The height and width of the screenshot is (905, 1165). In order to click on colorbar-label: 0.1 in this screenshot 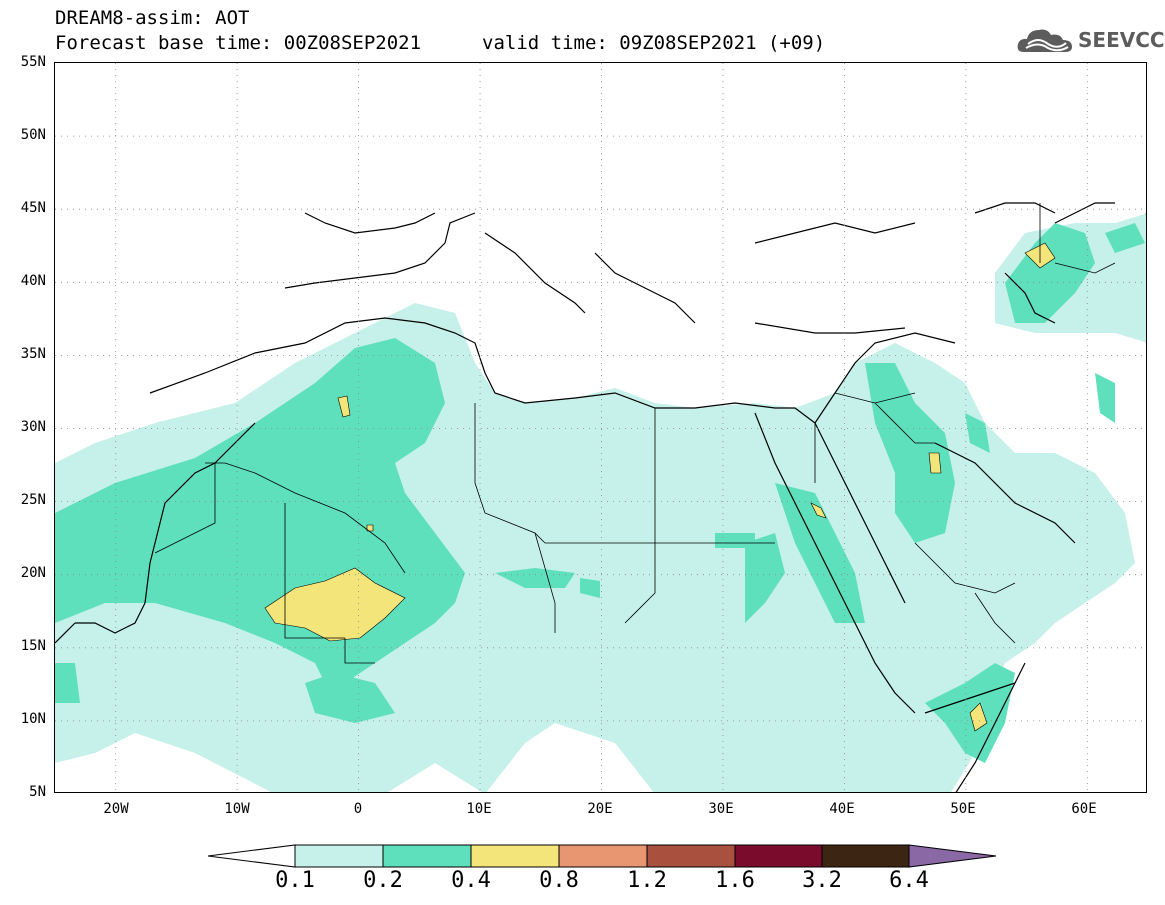, I will do `click(295, 880)`.